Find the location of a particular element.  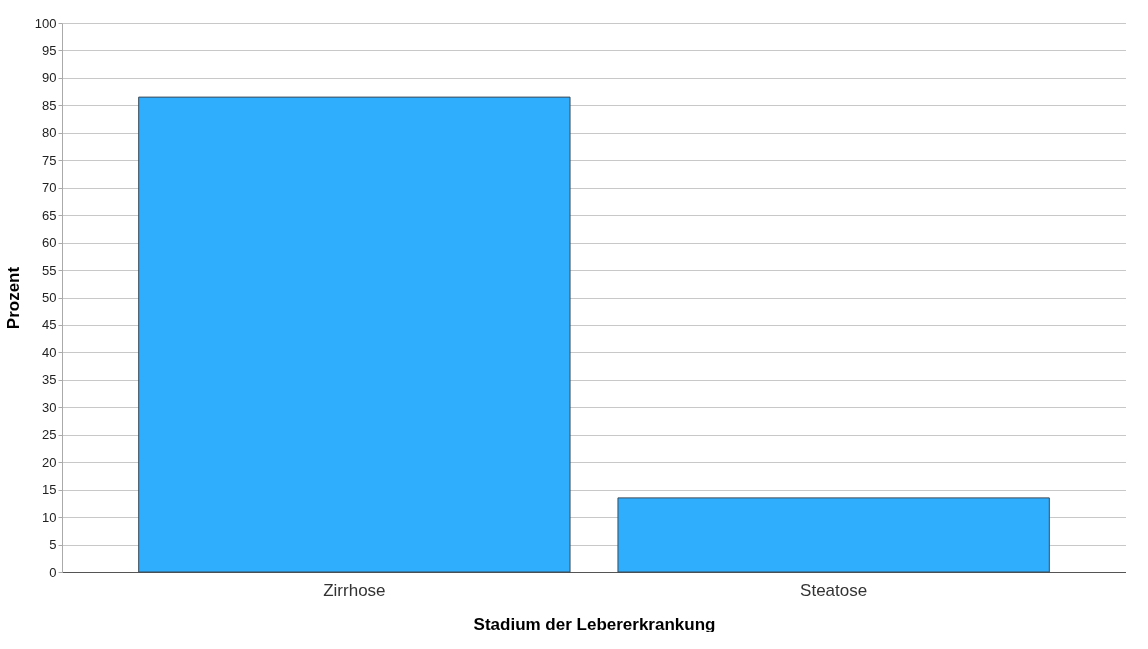

y-tick-label: 15 is located at coordinates (49, 490).